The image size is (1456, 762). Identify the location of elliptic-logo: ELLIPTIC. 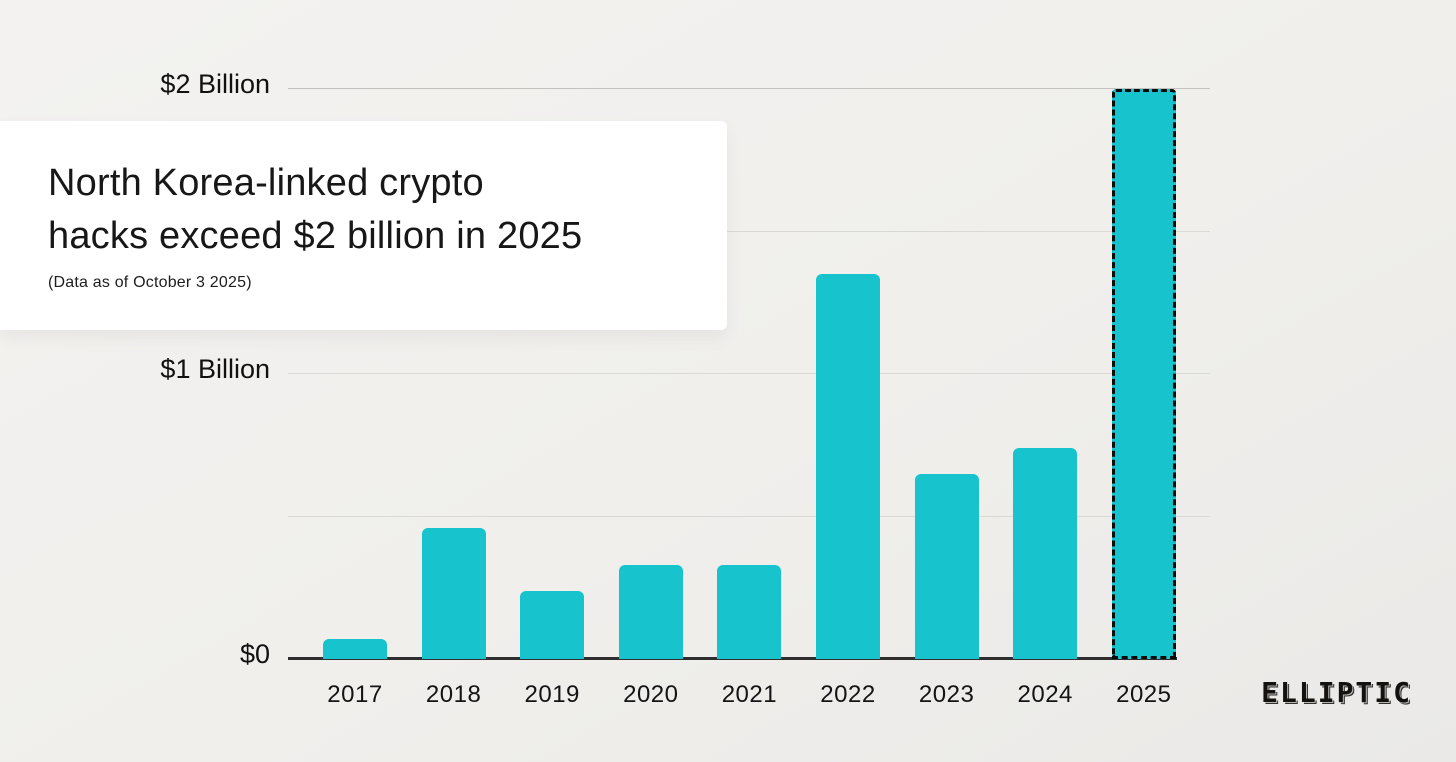
(1336, 692).